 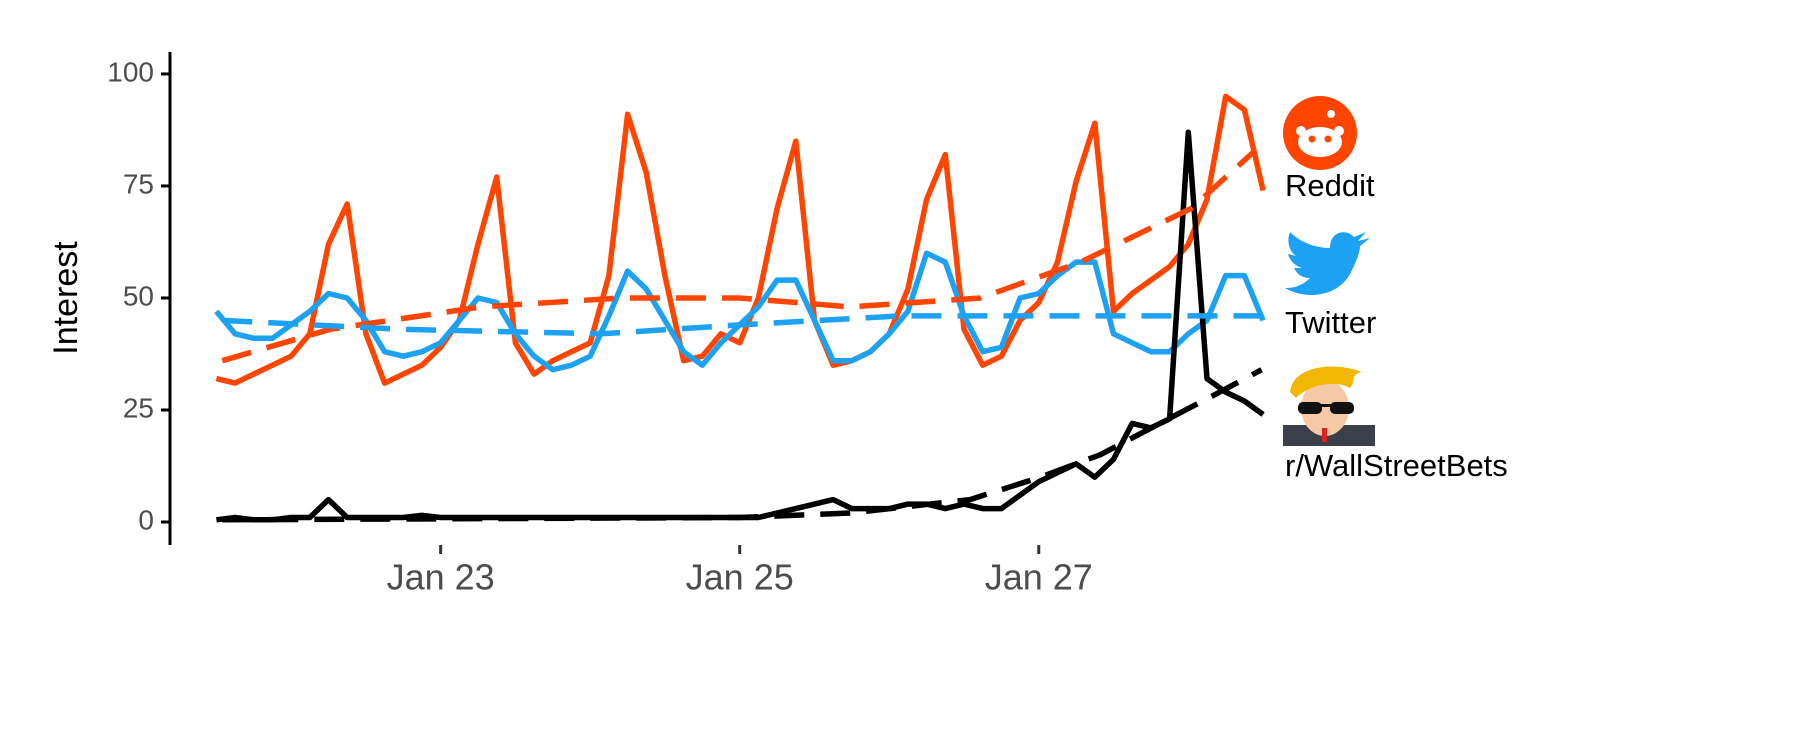 What do you see at coordinates (130, 71) in the screenshot?
I see `y-tick-label: 100` at bounding box center [130, 71].